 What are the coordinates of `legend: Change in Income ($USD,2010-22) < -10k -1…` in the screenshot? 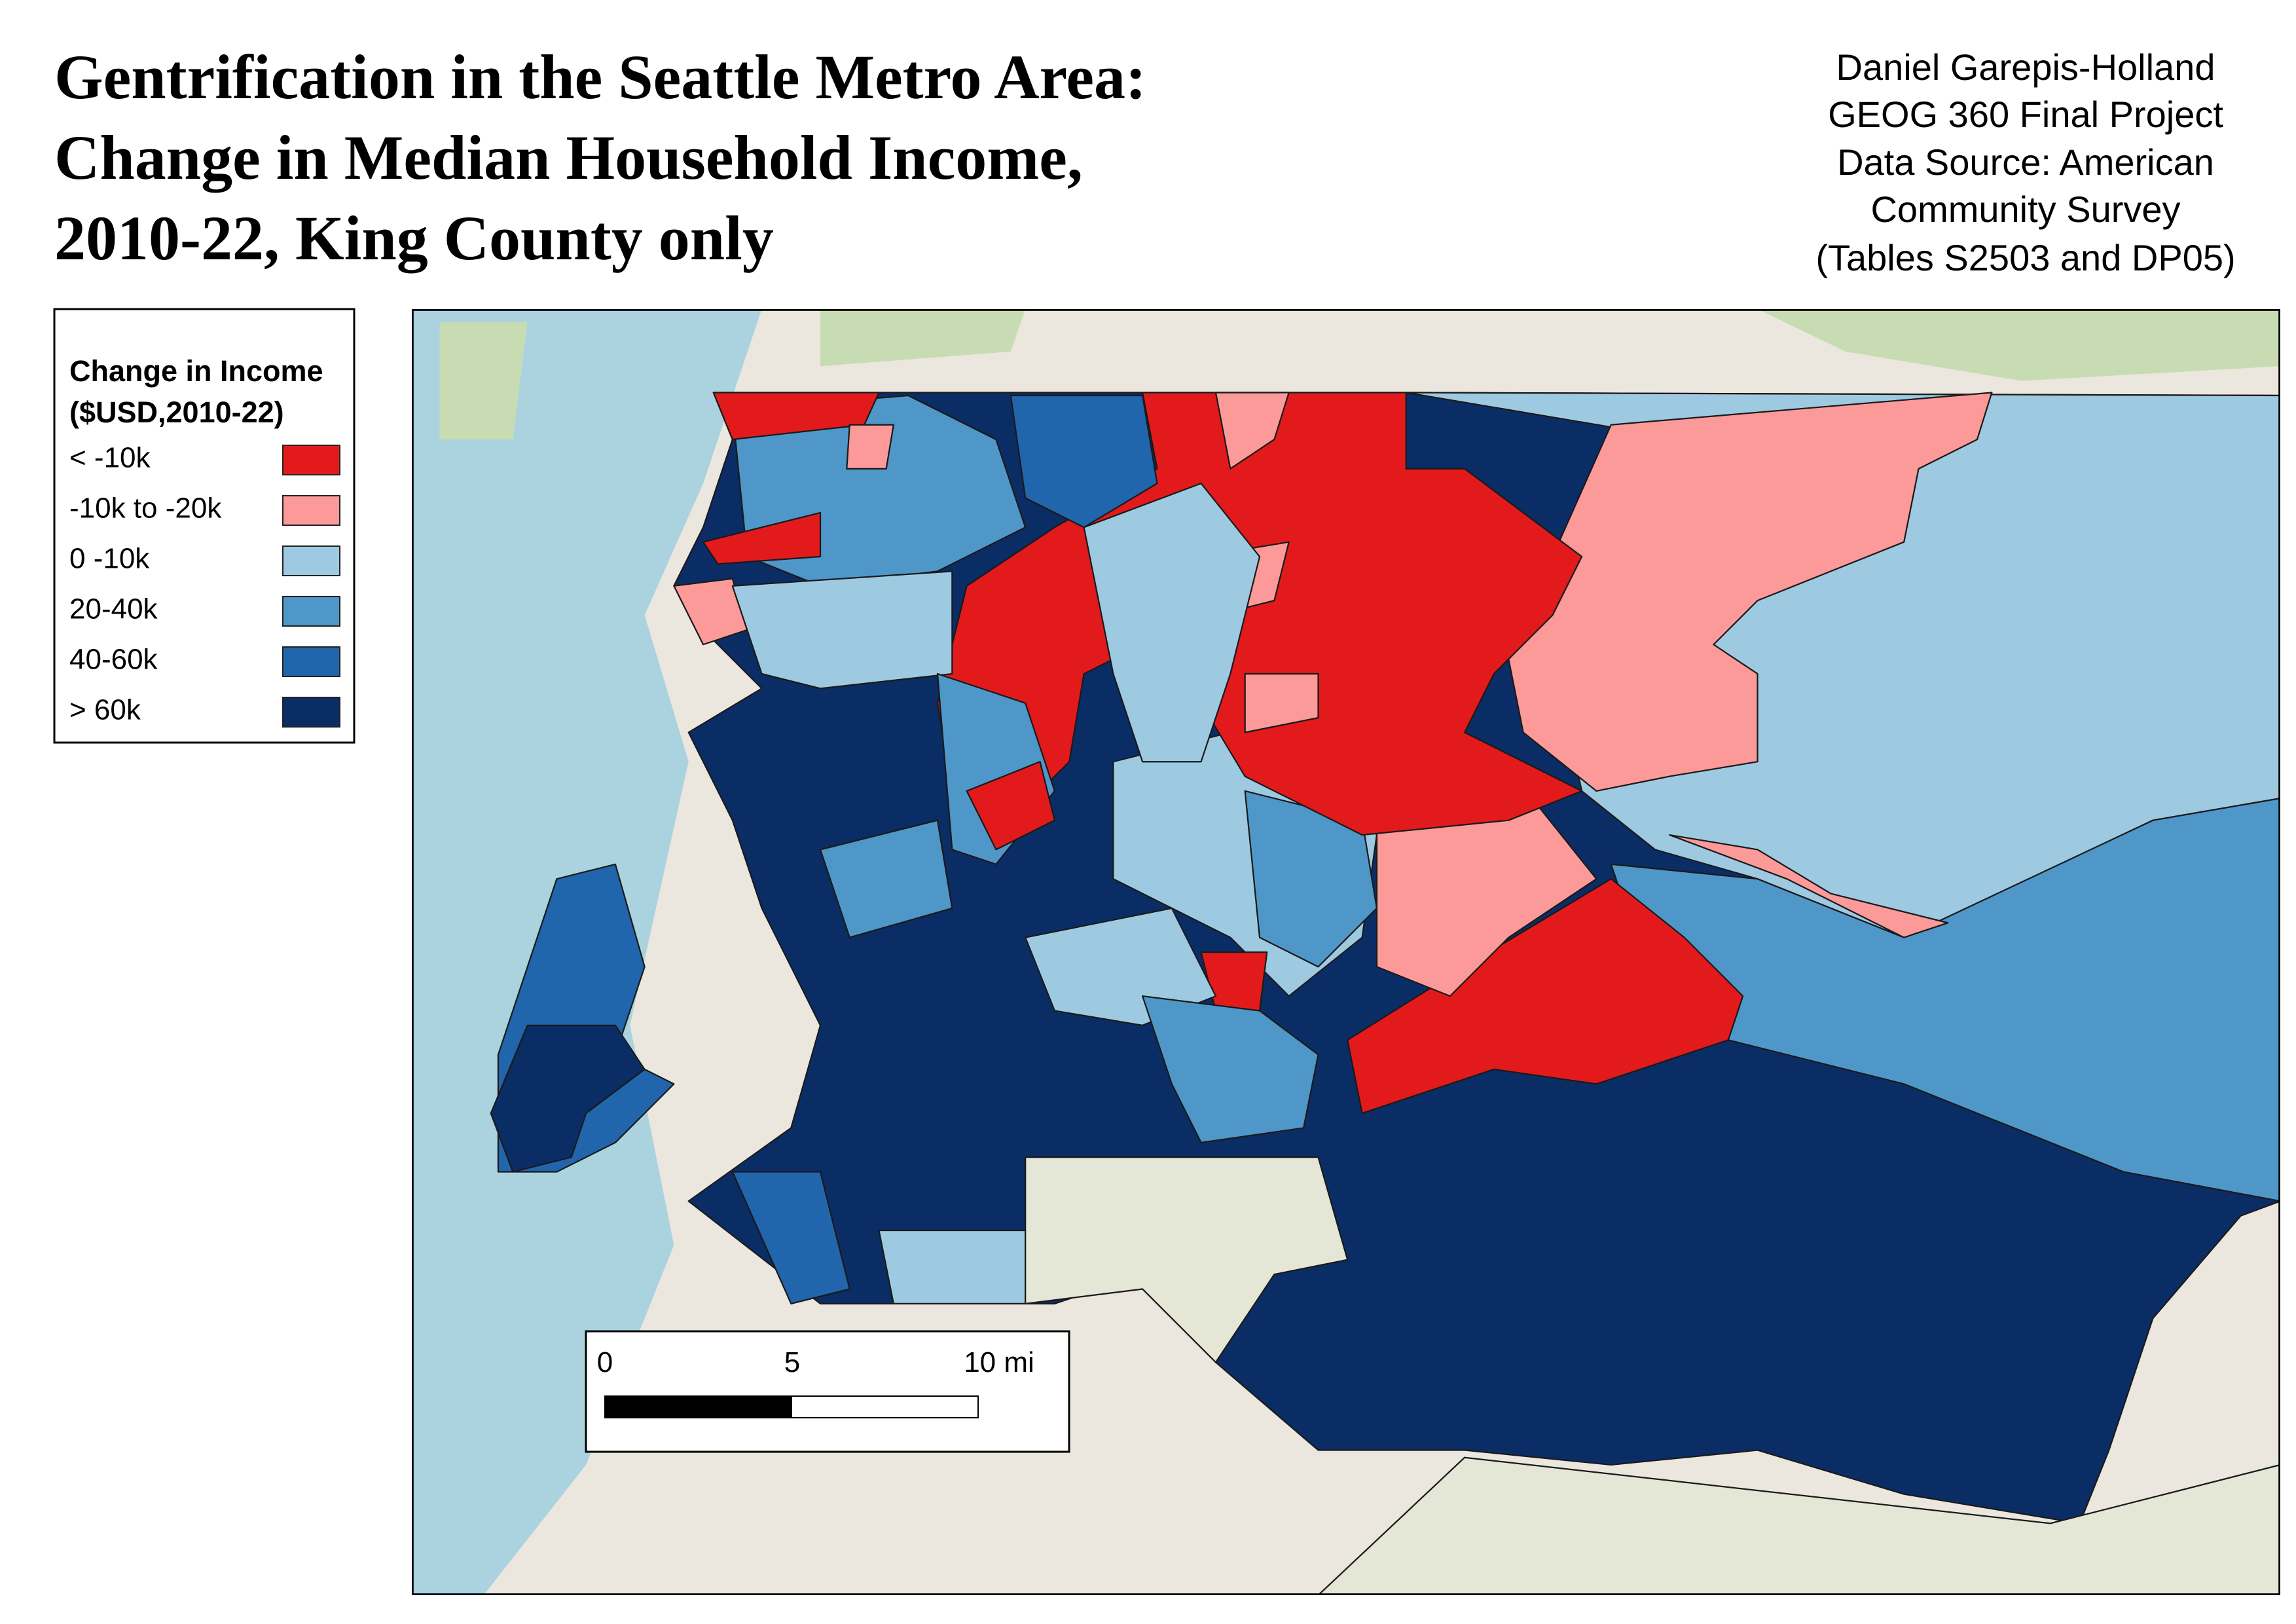 It's located at (204, 526).